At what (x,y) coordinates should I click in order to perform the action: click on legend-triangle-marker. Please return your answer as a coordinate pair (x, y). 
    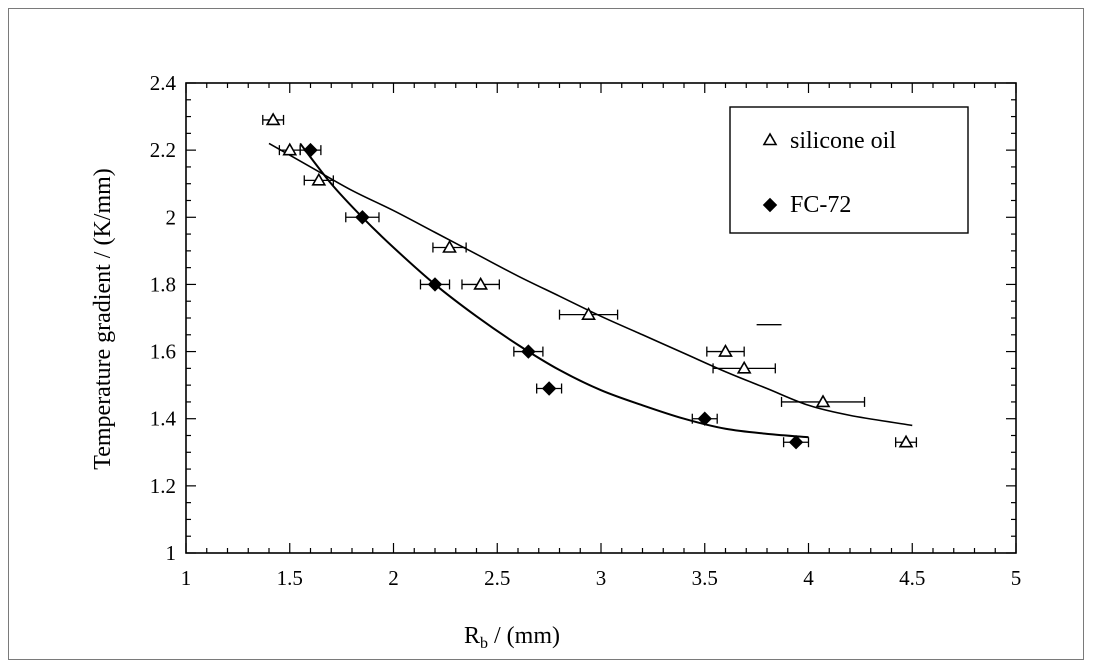
    Looking at the image, I should click on (770, 139).